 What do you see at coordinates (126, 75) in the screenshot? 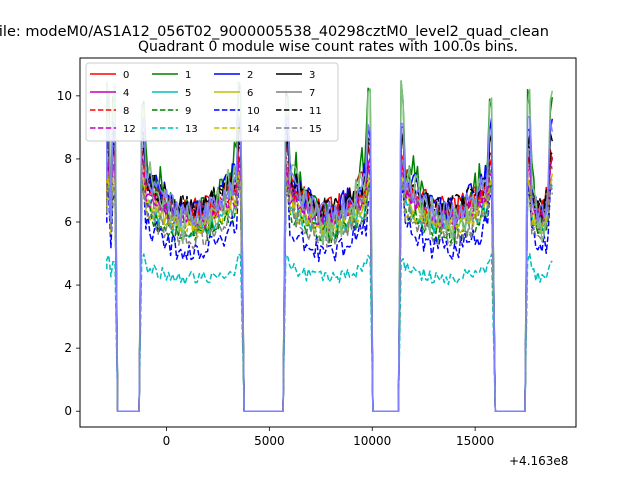
I see `legend-label: 0` at bounding box center [126, 75].